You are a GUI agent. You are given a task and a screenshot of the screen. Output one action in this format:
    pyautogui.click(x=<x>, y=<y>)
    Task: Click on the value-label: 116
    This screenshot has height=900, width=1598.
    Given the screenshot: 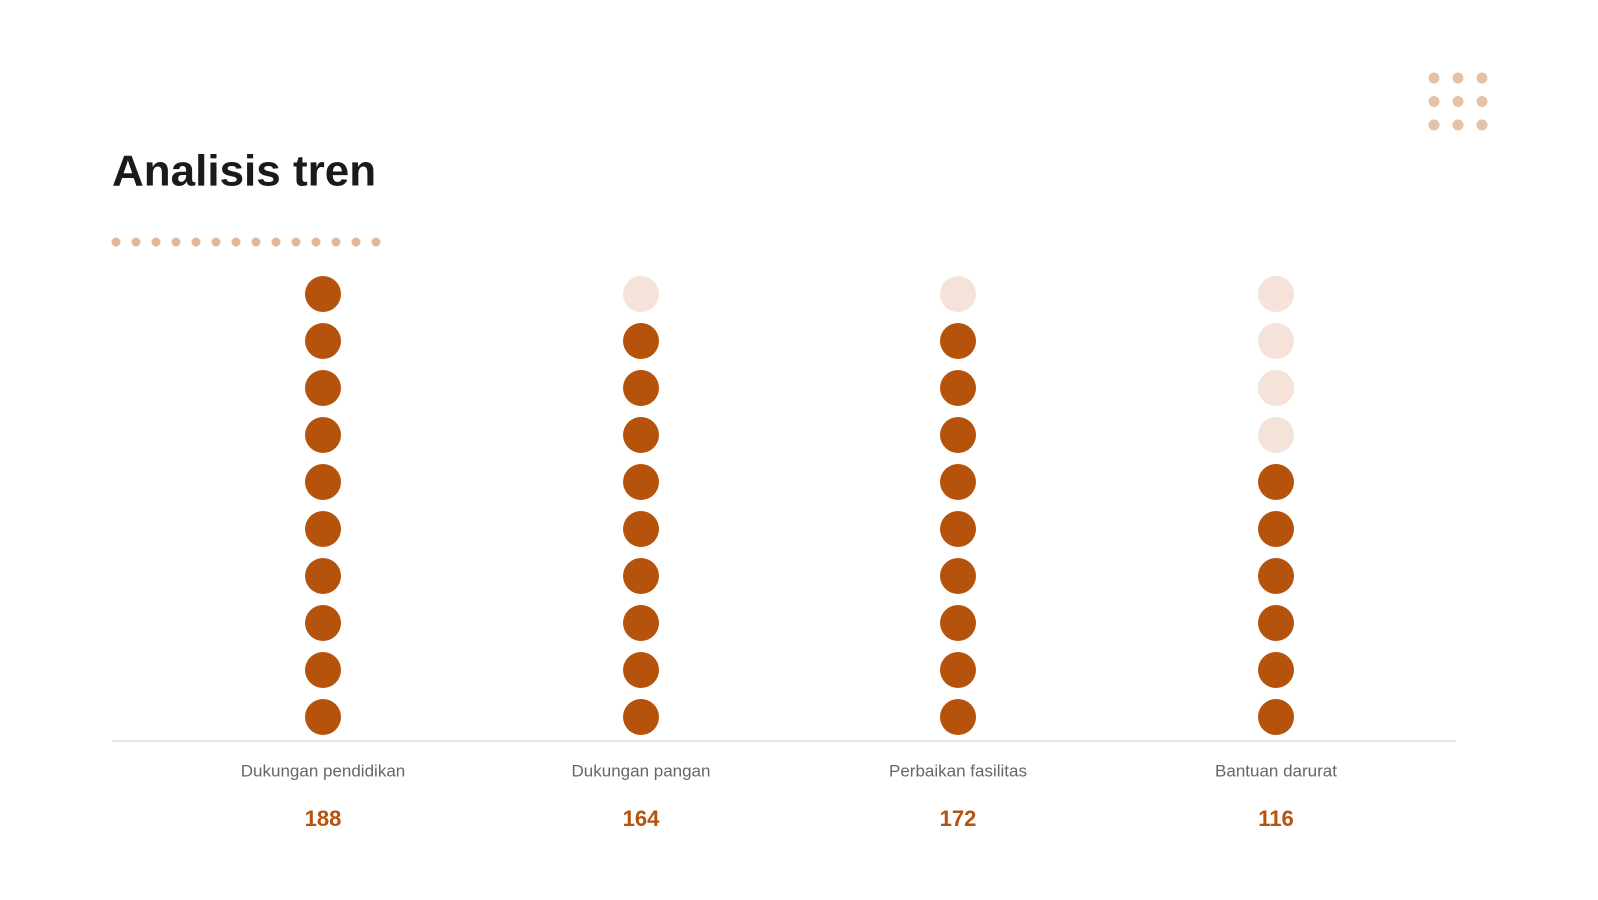 What is the action you would take?
    pyautogui.click(x=1276, y=818)
    